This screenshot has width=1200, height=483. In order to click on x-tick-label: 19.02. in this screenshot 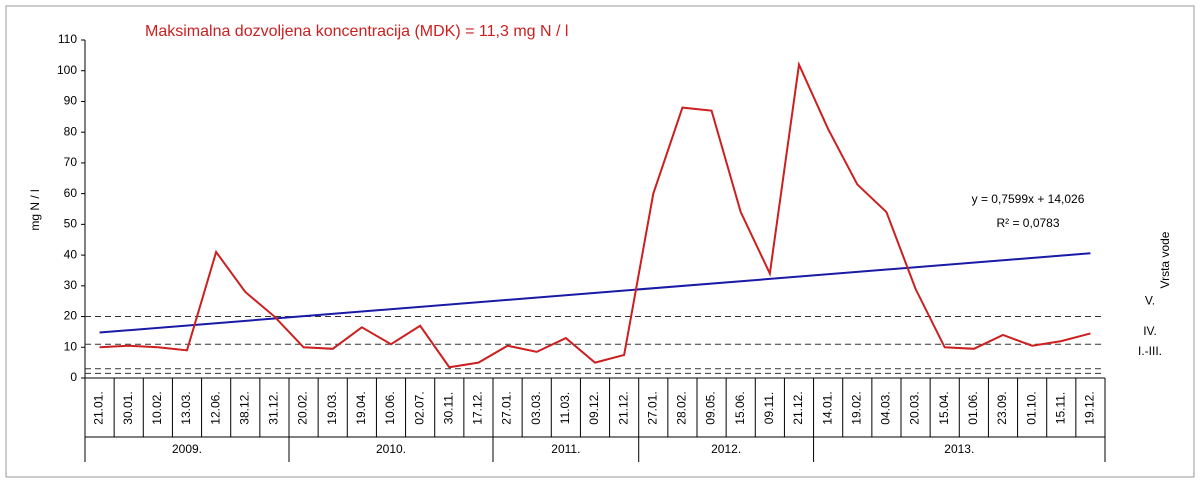, I will do `click(856, 407)`.